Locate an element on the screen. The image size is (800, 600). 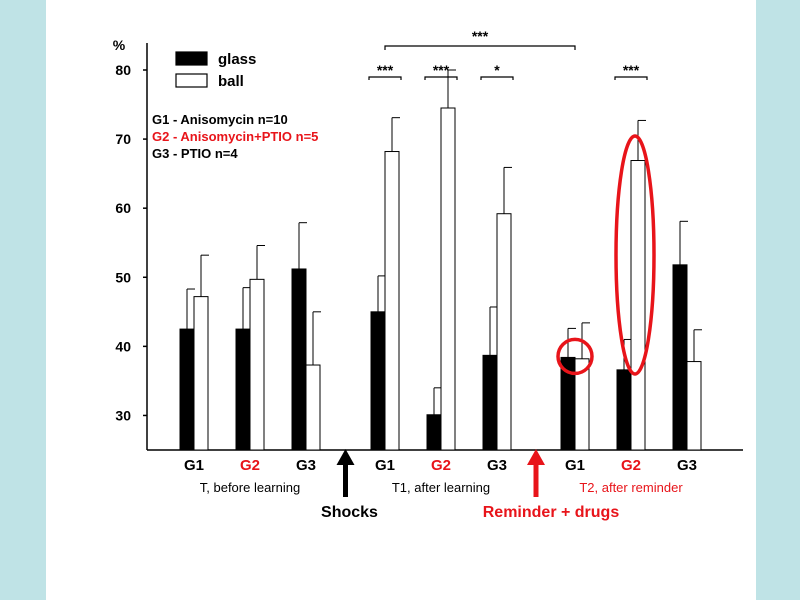
highlight-ellipse is located at coordinates (635, 255).